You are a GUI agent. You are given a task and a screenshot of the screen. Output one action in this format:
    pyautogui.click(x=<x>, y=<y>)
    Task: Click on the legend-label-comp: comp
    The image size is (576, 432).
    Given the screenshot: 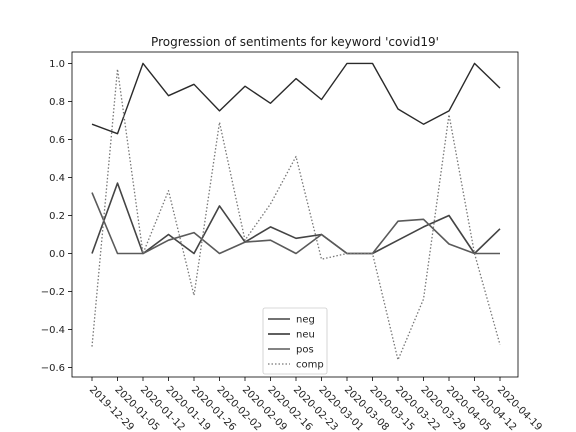 What is the action you would take?
    pyautogui.click(x=310, y=365)
    